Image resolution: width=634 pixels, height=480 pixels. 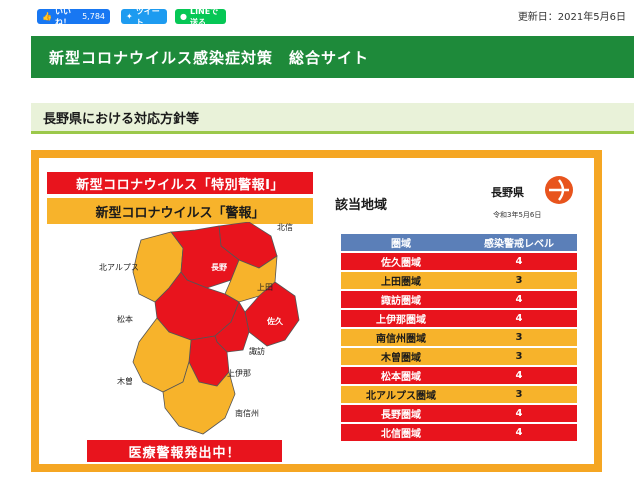 I want to click on medical-alert-banner: 医療警報発出中！, so click(x=184, y=451).